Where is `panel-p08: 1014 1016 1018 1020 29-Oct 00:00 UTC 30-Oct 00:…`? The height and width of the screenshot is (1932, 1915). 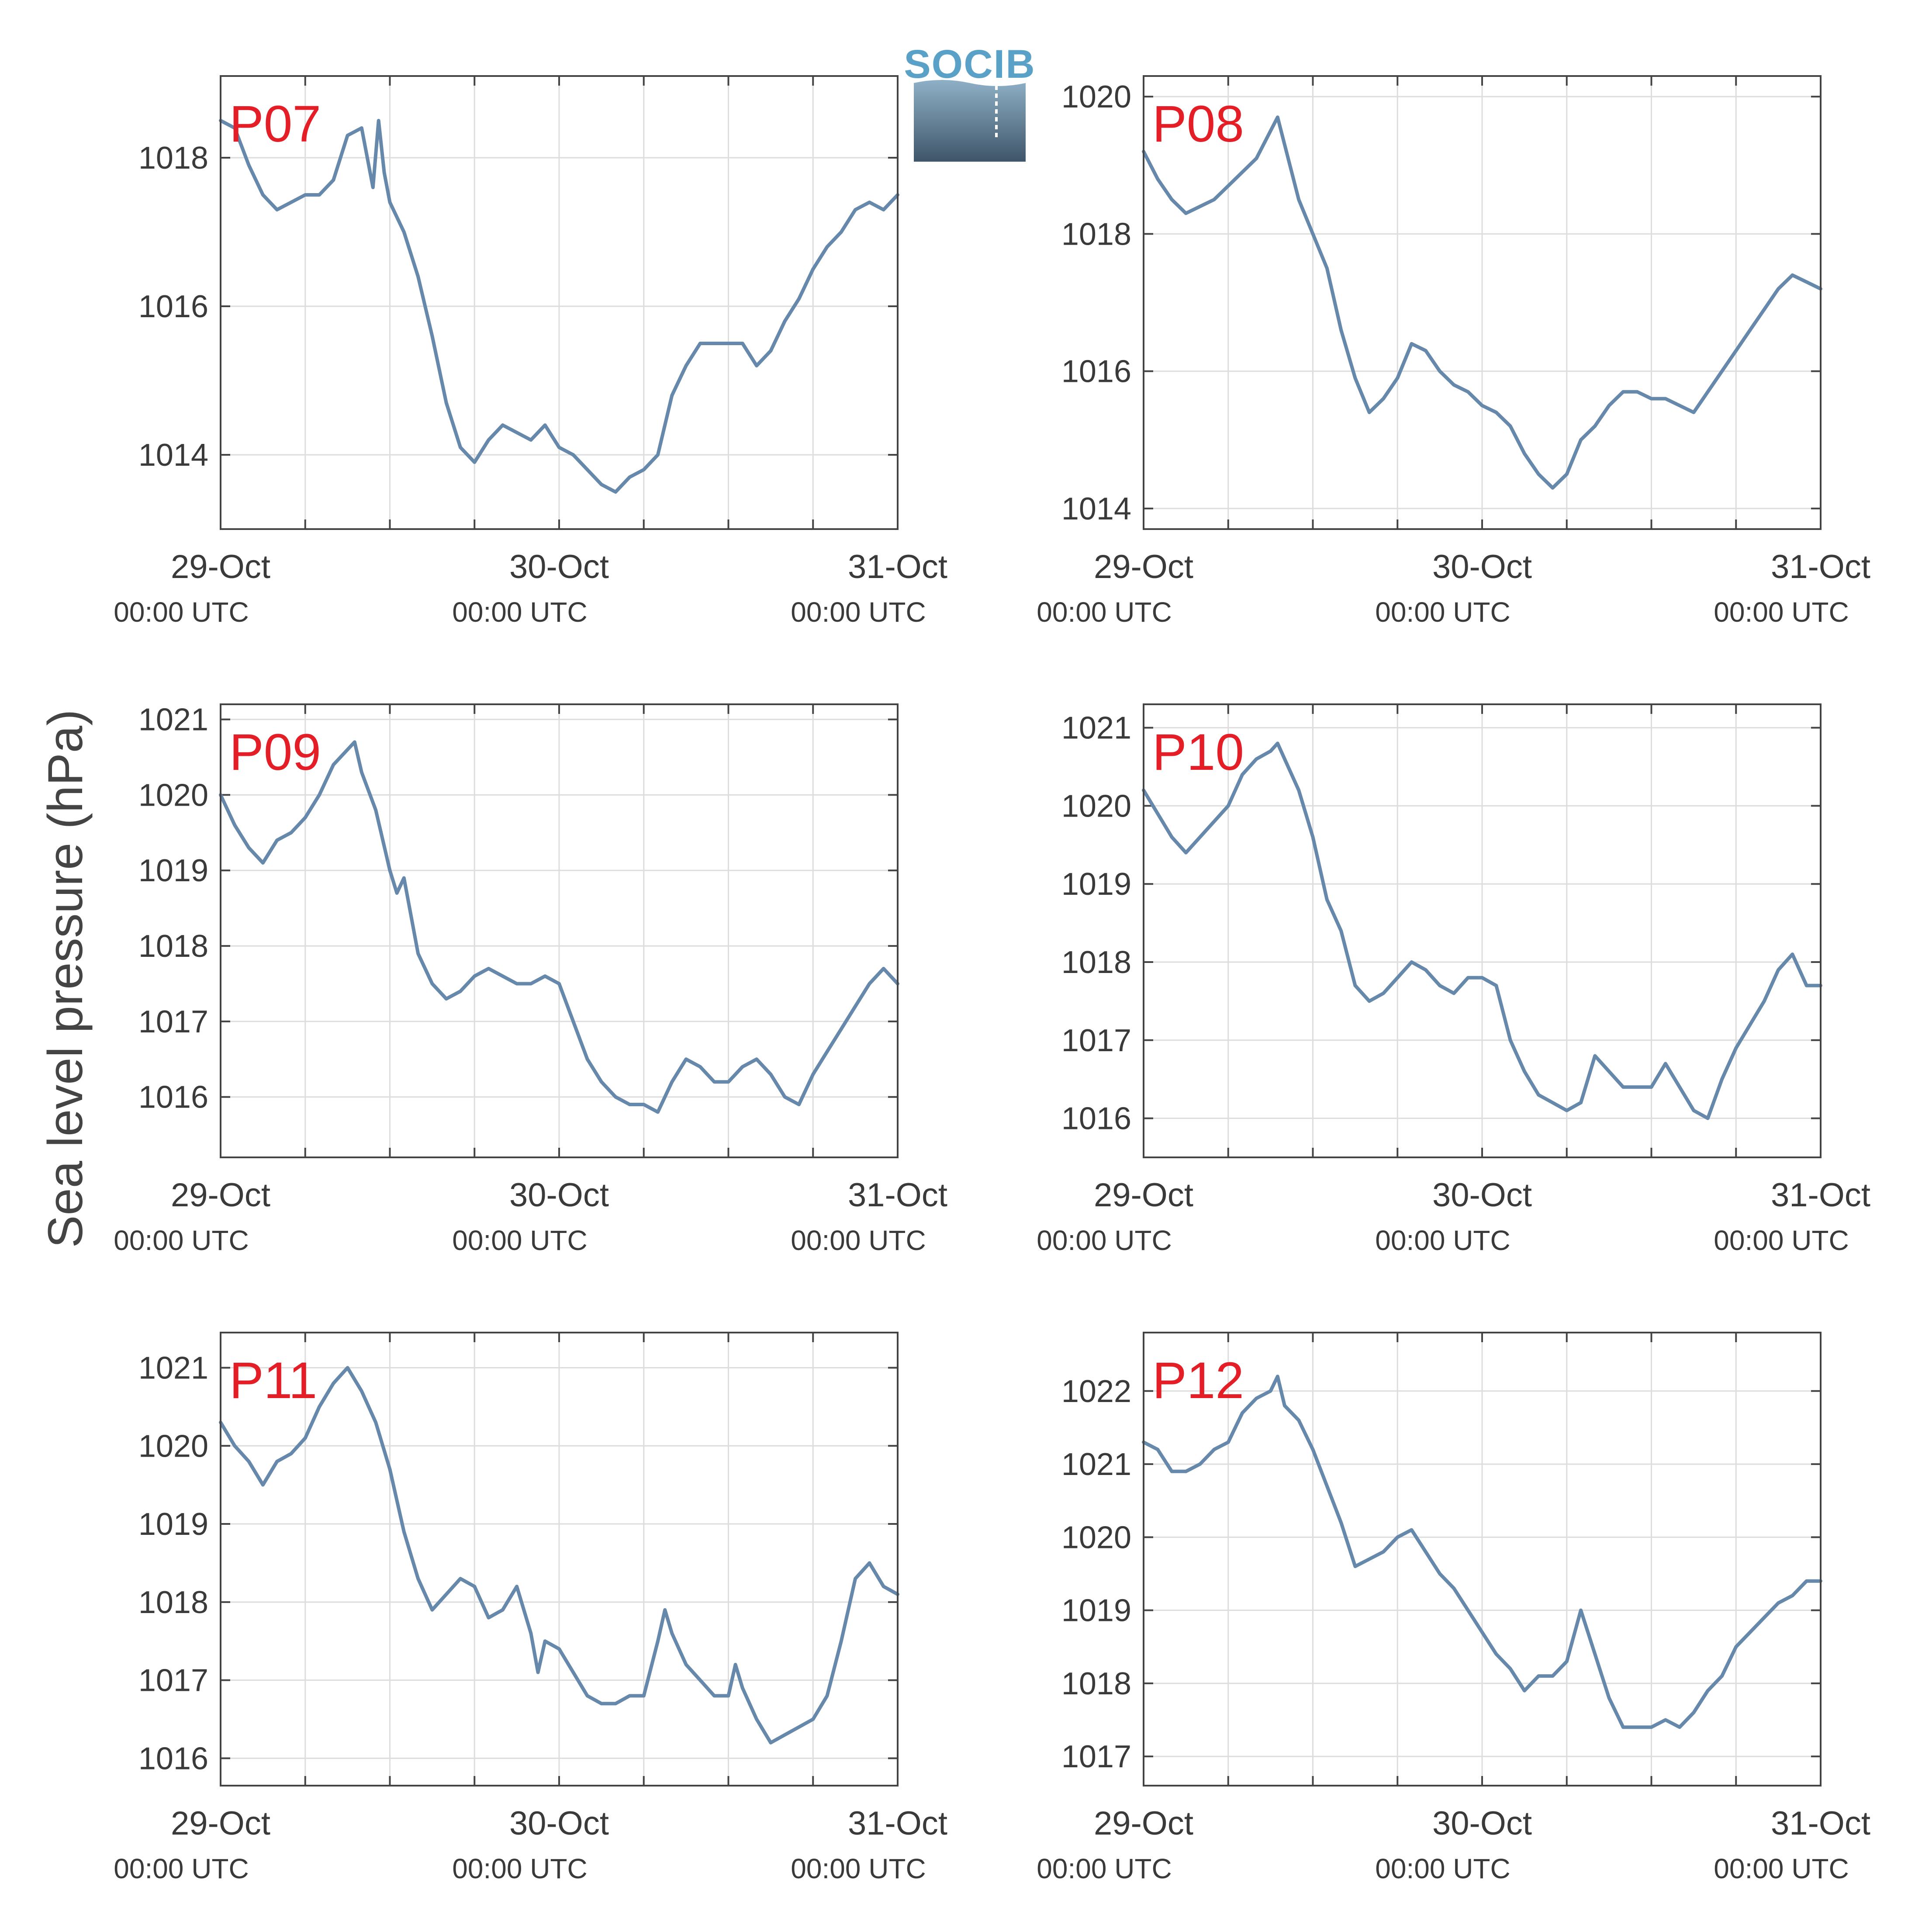
panel-p08: 1014 1016 1018 1020 29-Oct 00:00 UTC 30-Oct 00:… is located at coordinates (1453, 351).